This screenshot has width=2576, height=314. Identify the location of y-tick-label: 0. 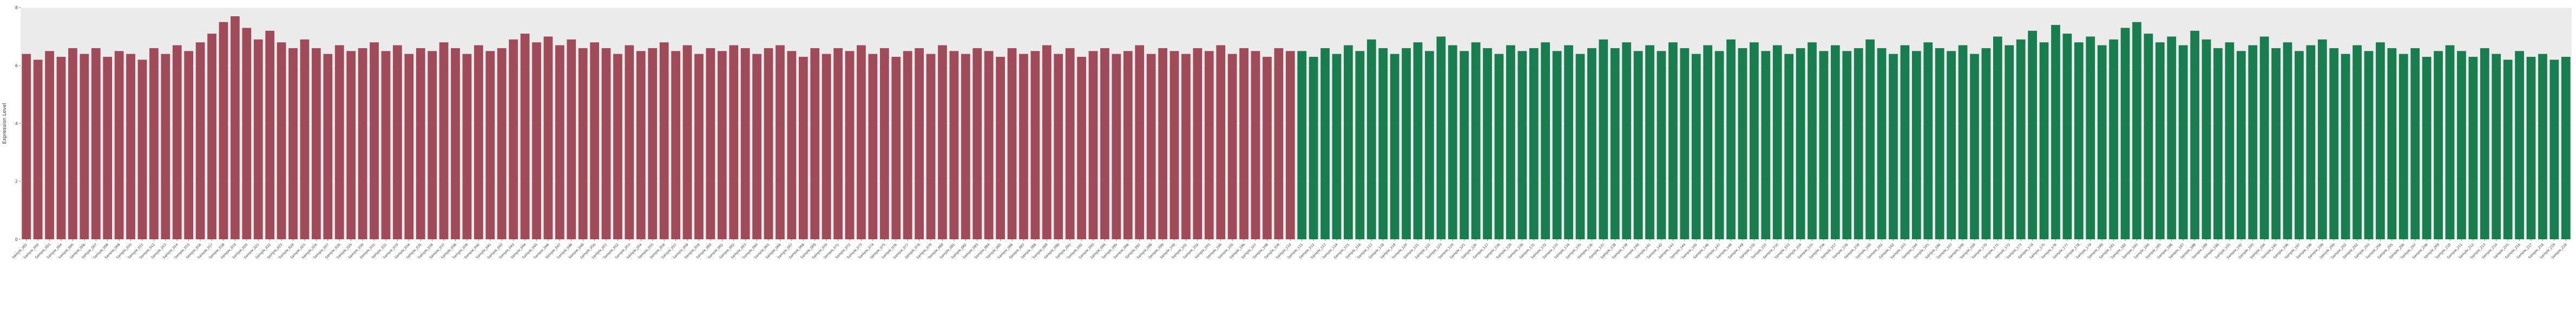
(16, 239).